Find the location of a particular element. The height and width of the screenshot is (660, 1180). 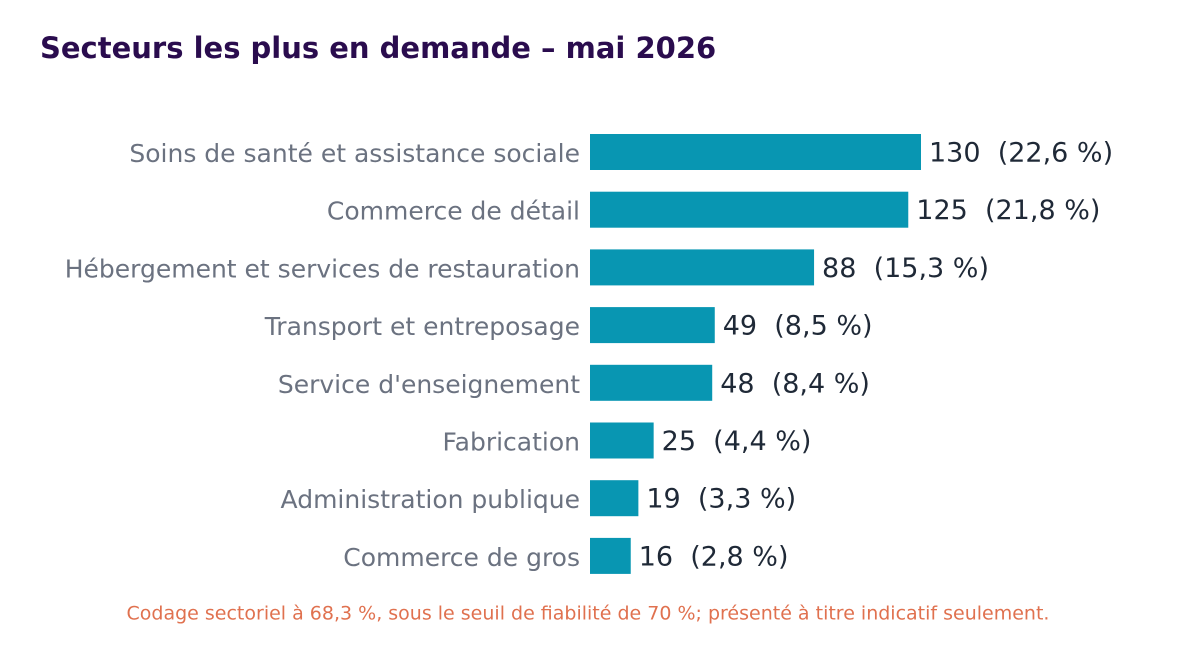

category-label: Commerce de gros is located at coordinates (461, 557).